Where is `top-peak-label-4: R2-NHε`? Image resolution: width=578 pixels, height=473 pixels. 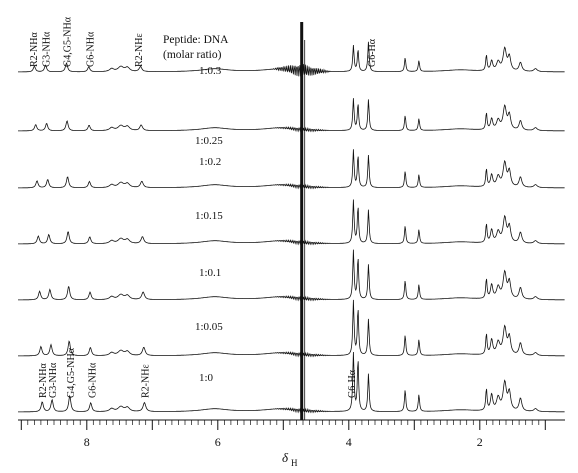
top-peak-label-4: R2-NHε is located at coordinates (139, 50).